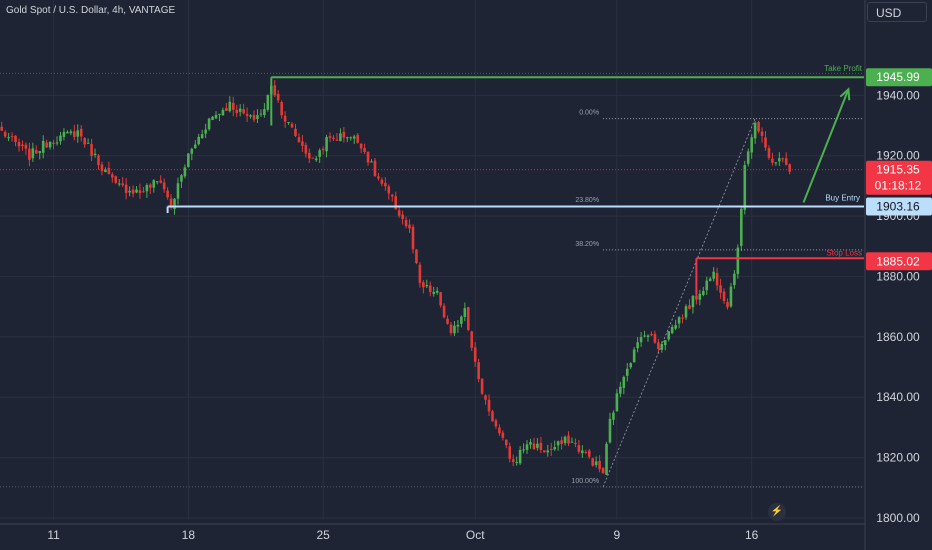 The image size is (932, 550). I want to click on target-arrow-head, so click(845, 94).